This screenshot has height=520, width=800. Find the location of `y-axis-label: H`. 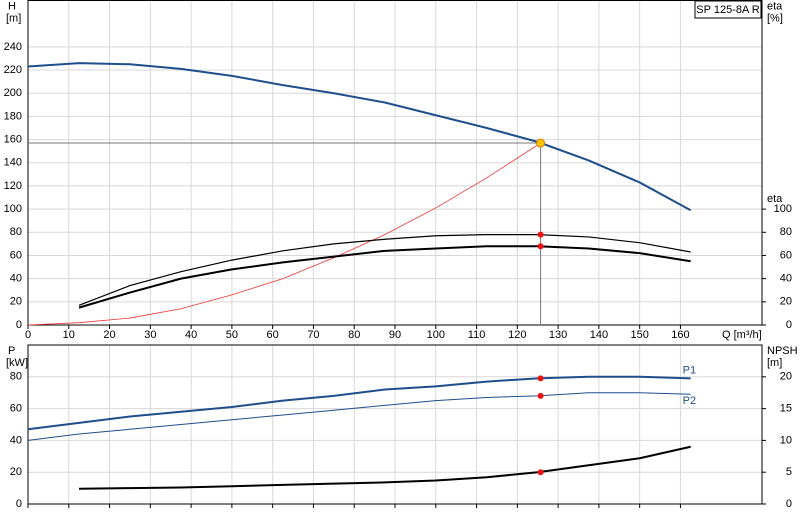

y-axis-label: H is located at coordinates (12, 6).